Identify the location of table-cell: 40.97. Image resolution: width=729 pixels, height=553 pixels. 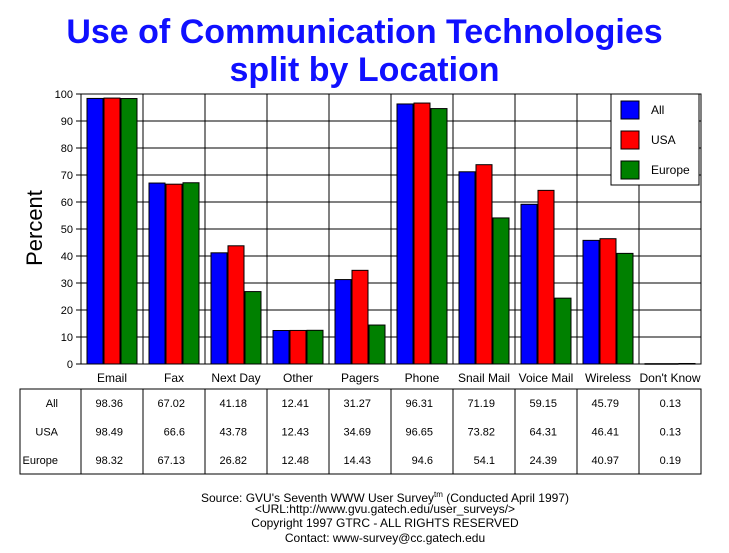
(605, 461).